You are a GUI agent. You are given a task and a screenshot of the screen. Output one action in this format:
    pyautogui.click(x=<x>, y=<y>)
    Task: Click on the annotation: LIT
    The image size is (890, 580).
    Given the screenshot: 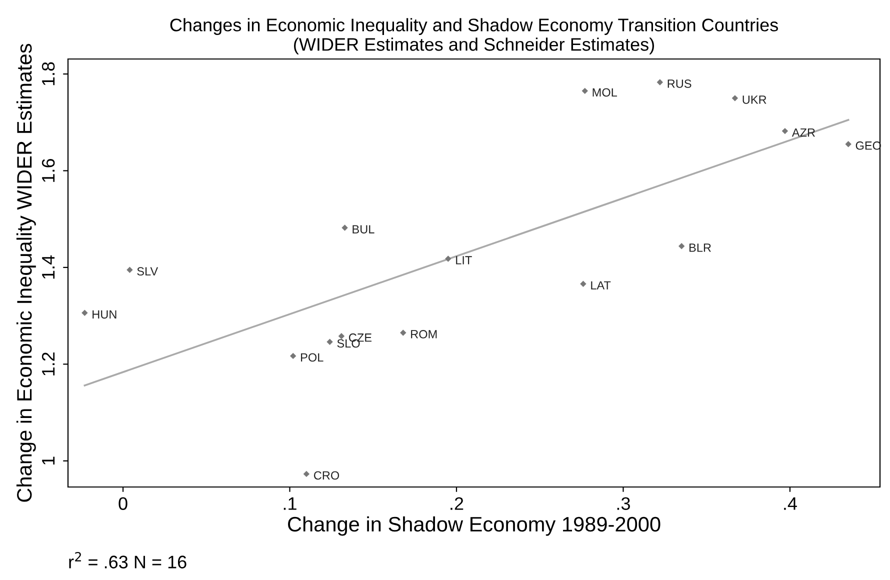 What is the action you would take?
    pyautogui.click(x=464, y=260)
    